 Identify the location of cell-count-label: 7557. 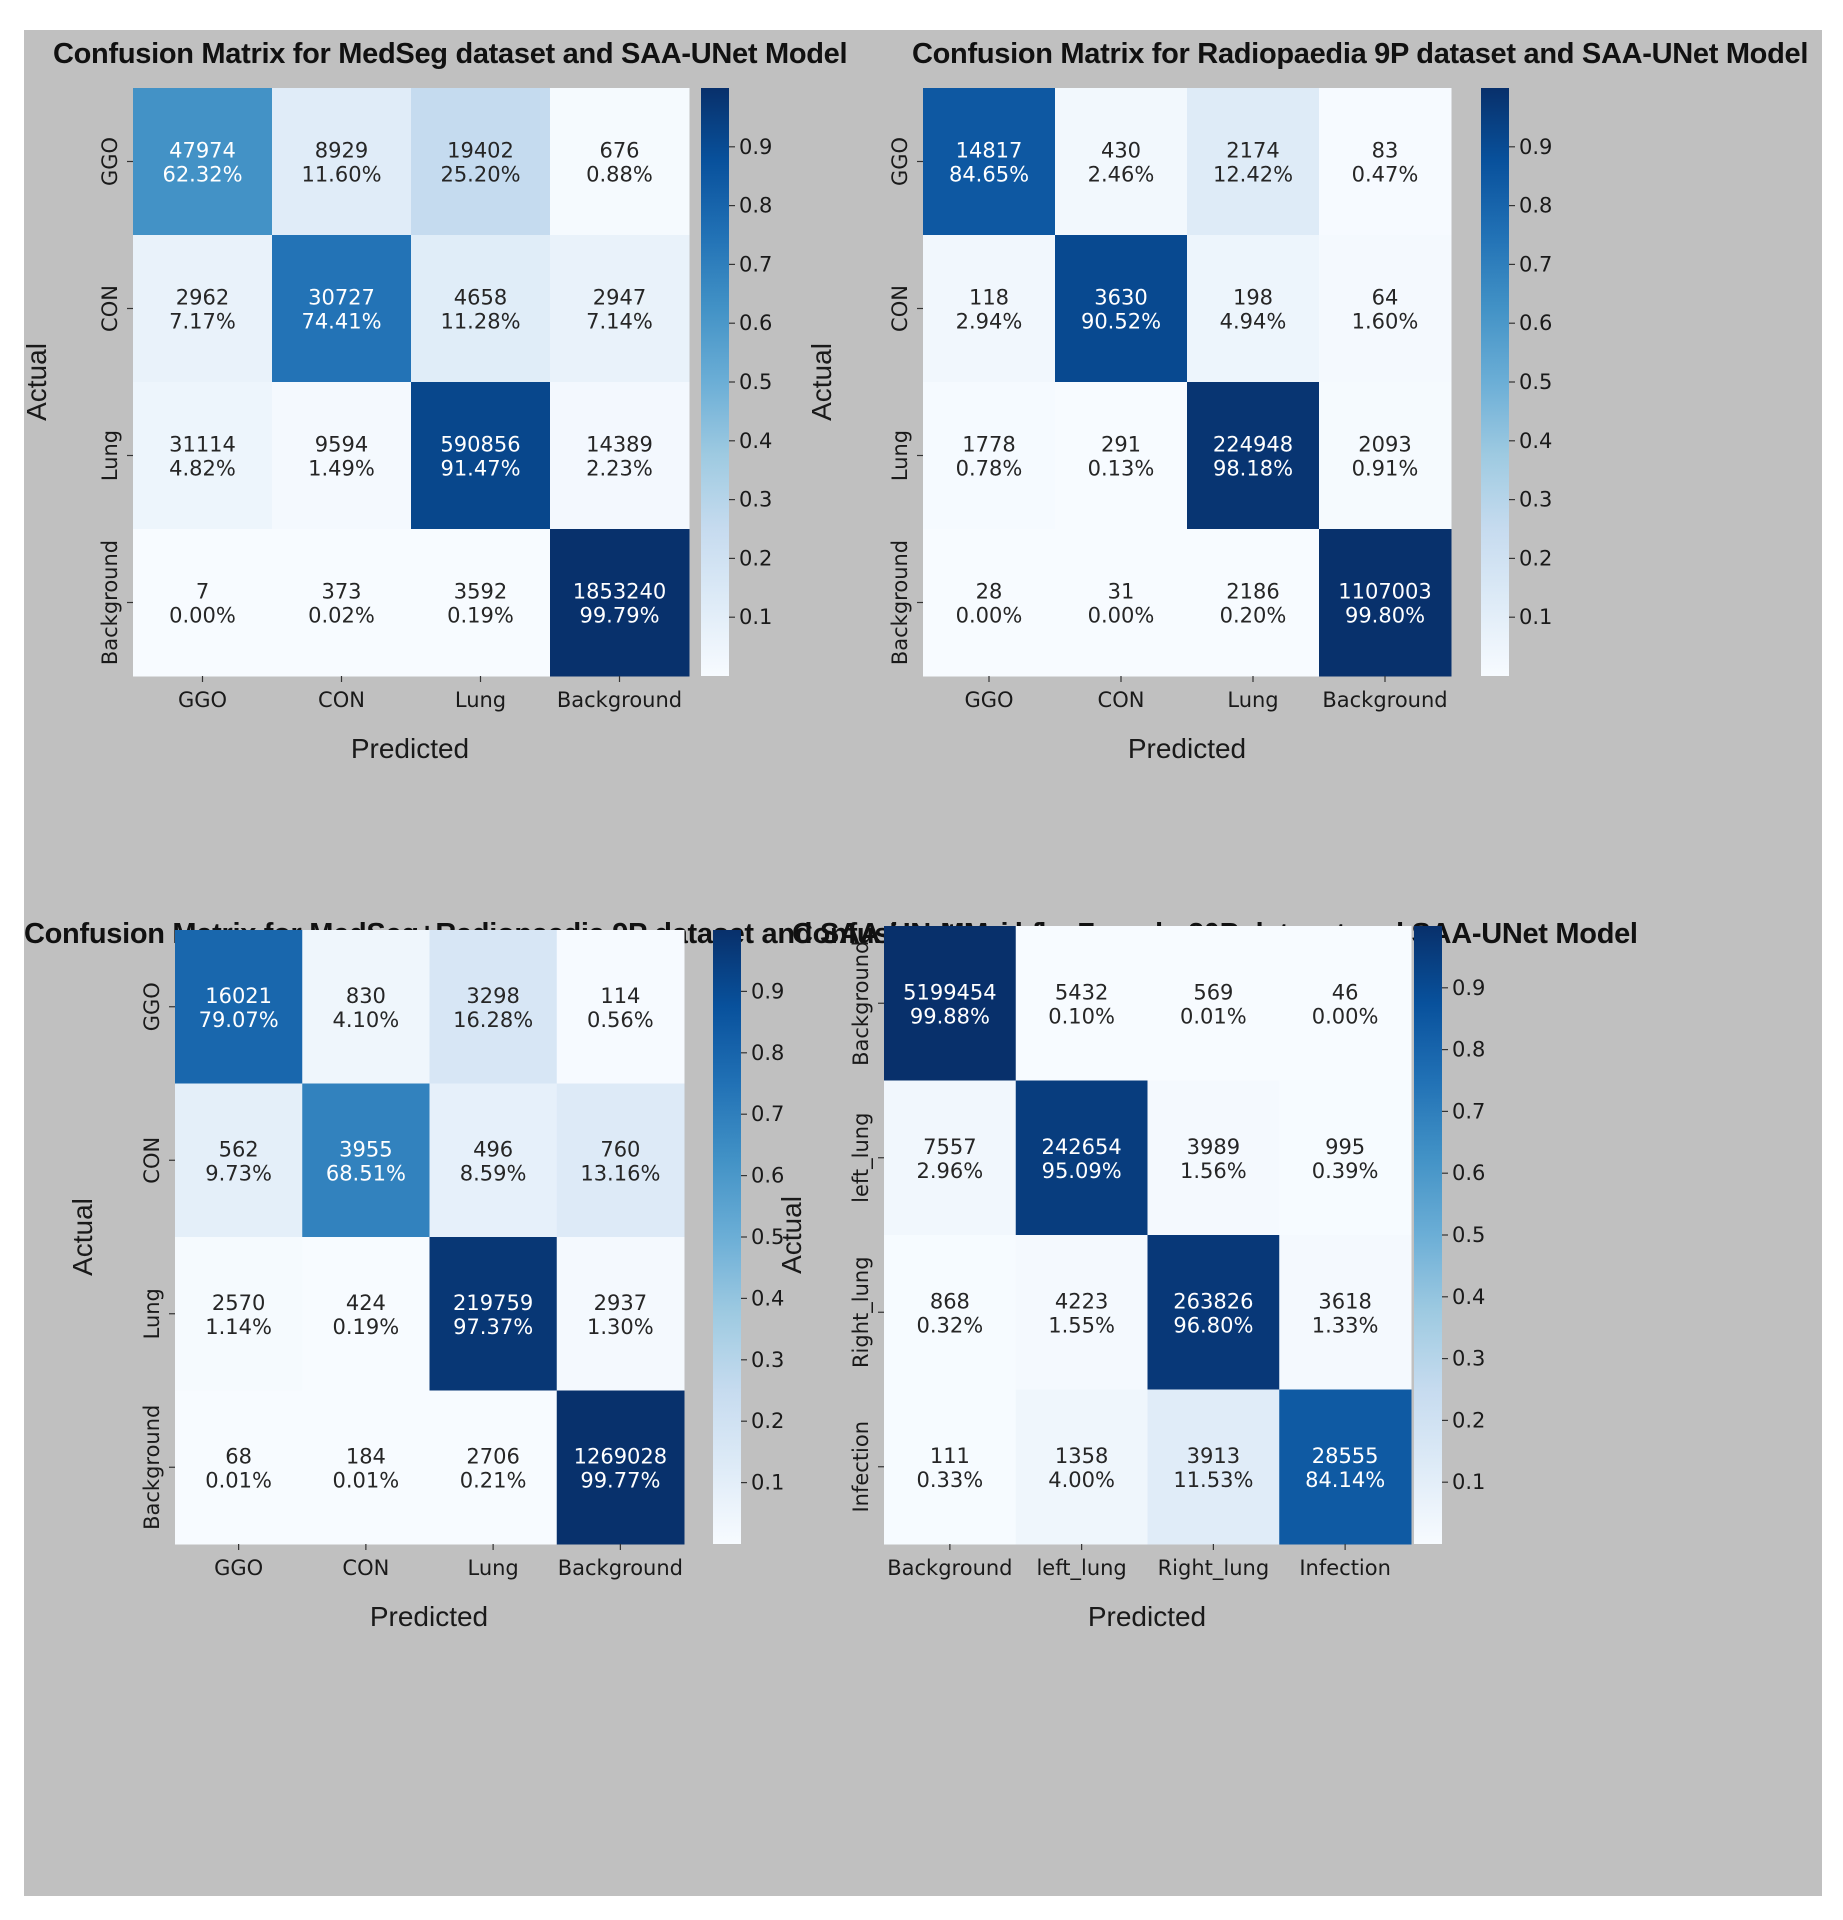
(949, 1147).